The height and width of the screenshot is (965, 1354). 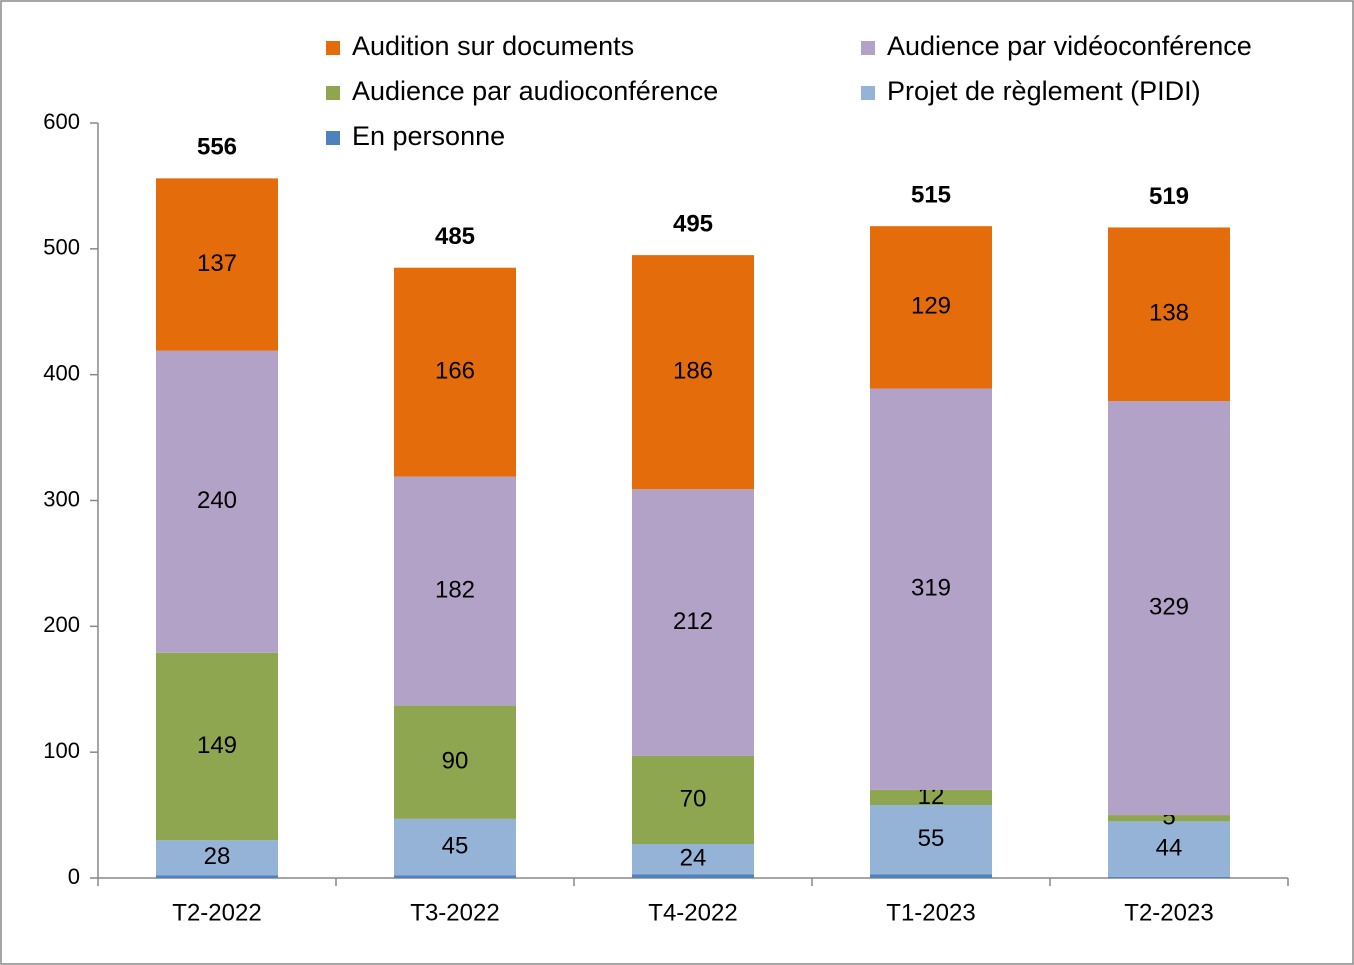 I want to click on data-label: 166, so click(x=455, y=370).